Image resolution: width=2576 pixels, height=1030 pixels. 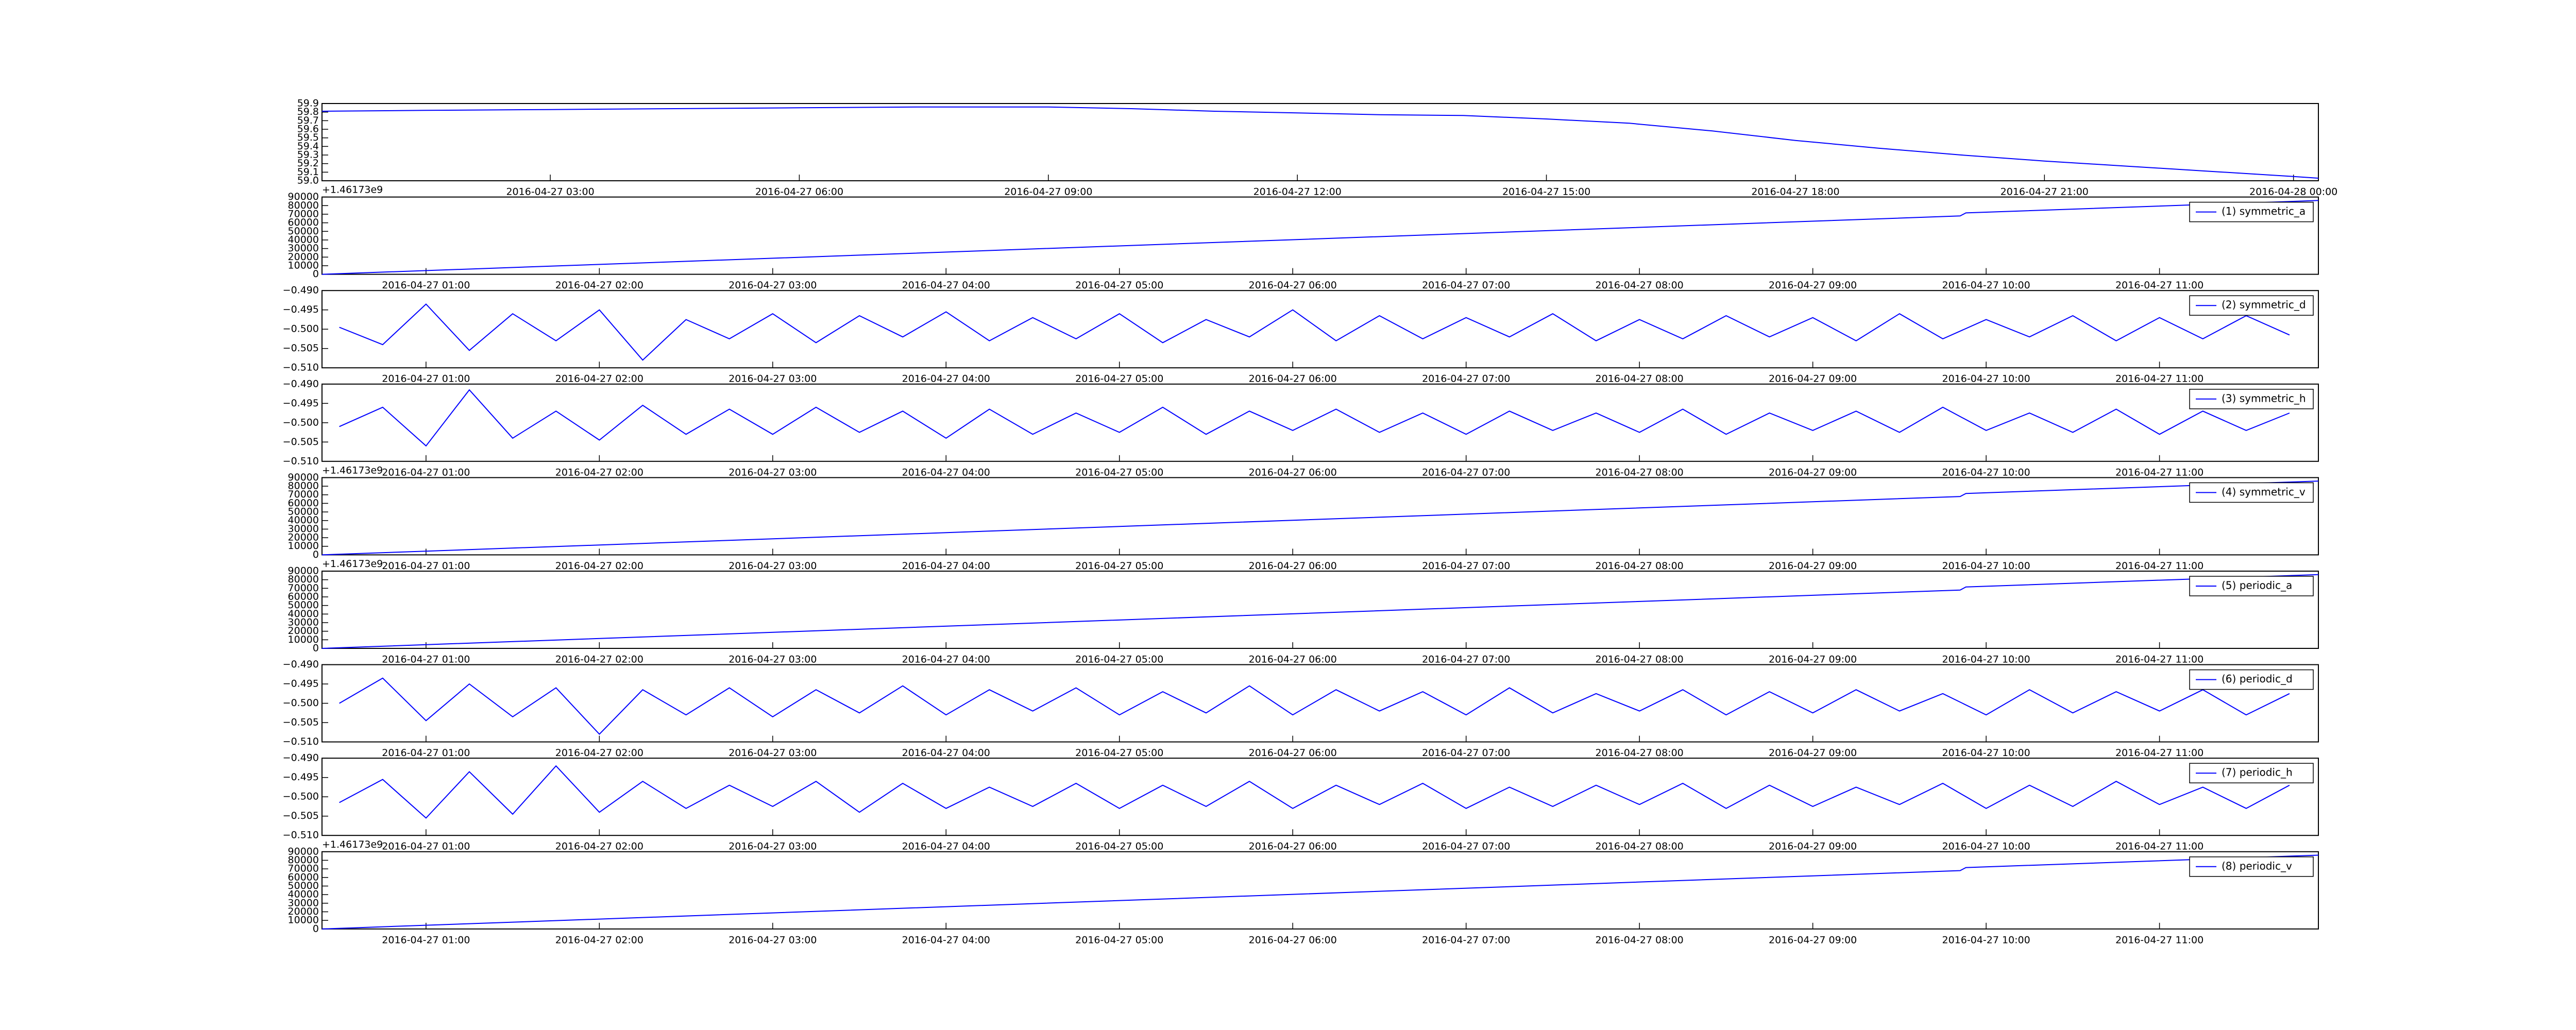 I want to click on y-tick-label: −0.510, so click(x=301, y=461).